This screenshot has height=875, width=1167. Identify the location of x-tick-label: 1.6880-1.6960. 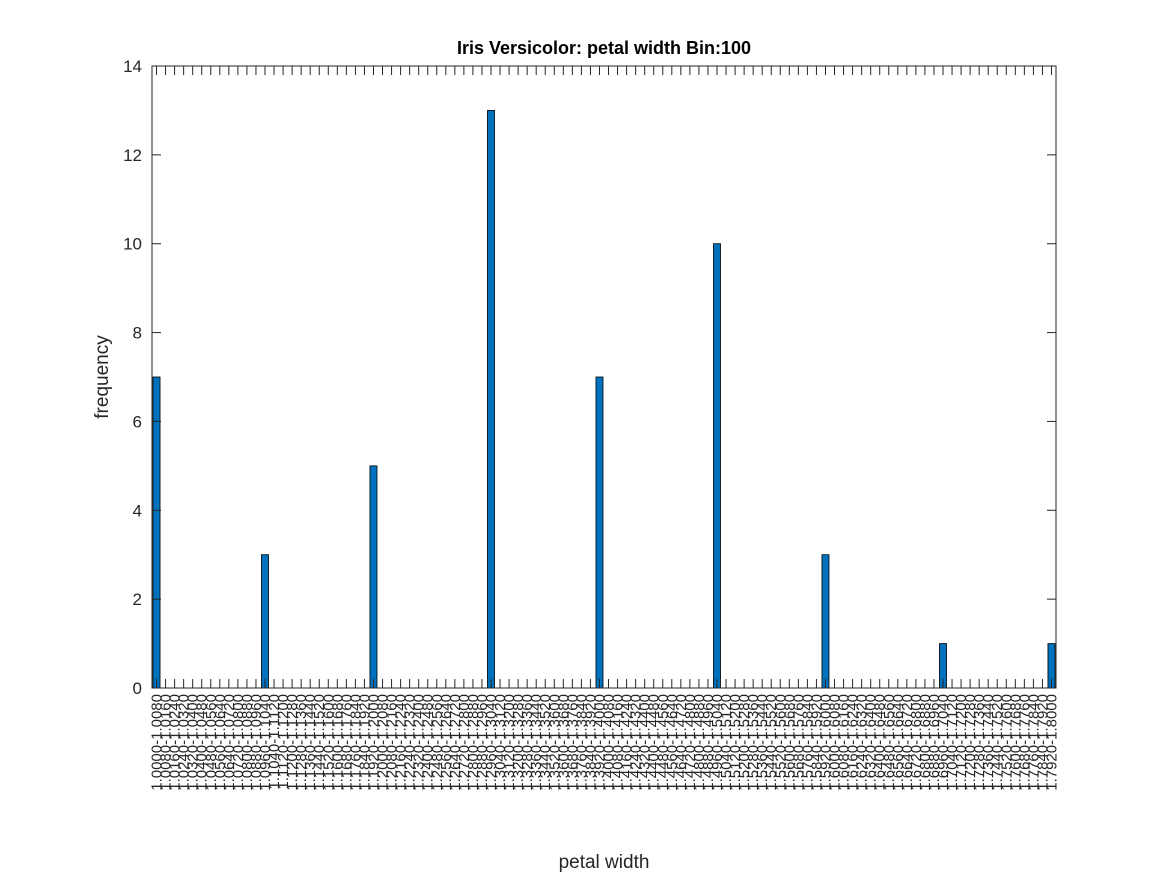
(934, 742).